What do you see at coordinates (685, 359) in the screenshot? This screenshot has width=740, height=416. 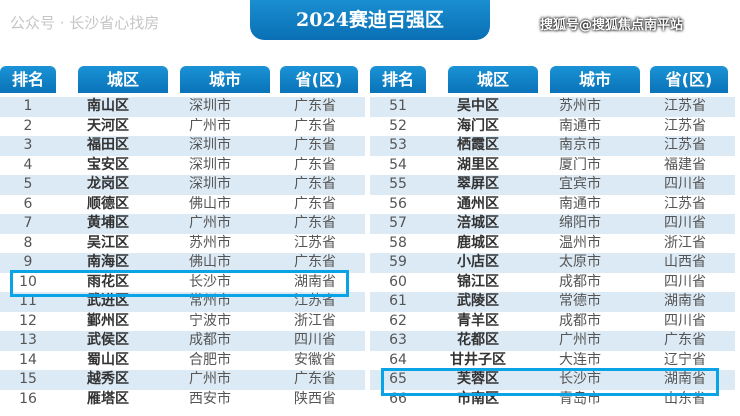 I see `province-cell: 辽宁省` at bounding box center [685, 359].